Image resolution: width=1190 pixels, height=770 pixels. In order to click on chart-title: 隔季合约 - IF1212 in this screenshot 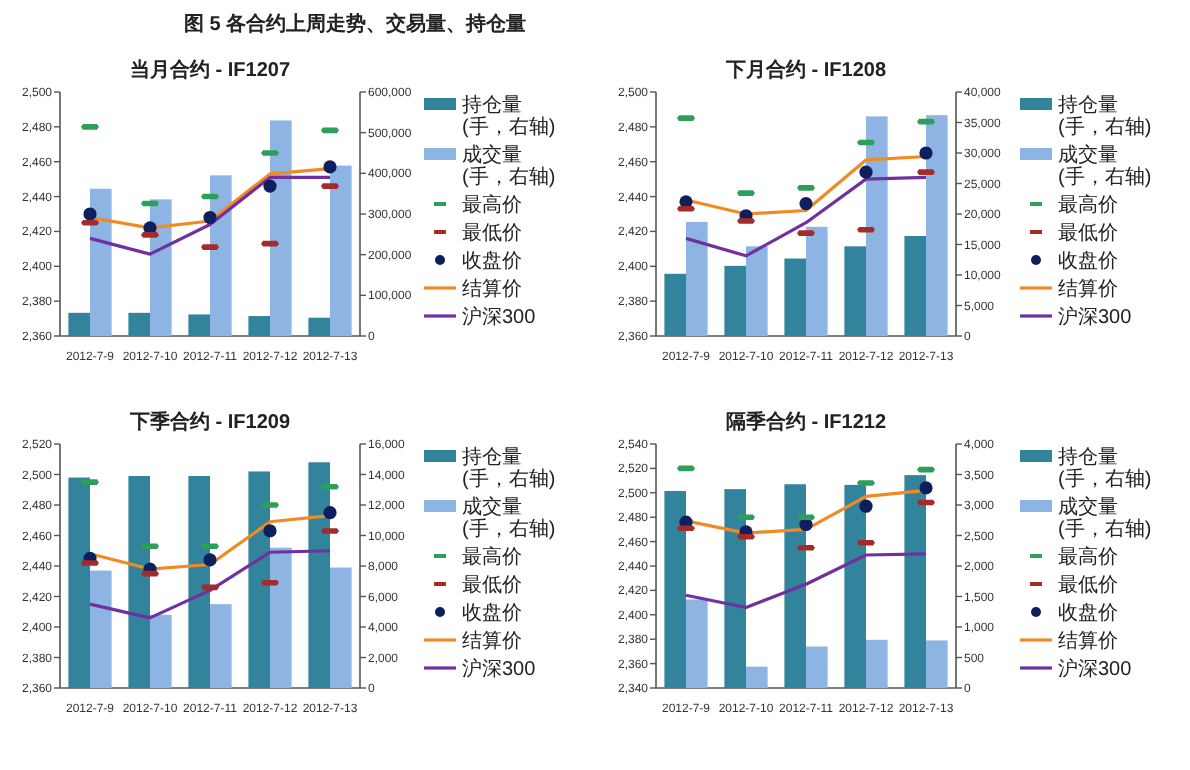, I will do `click(806, 422)`.